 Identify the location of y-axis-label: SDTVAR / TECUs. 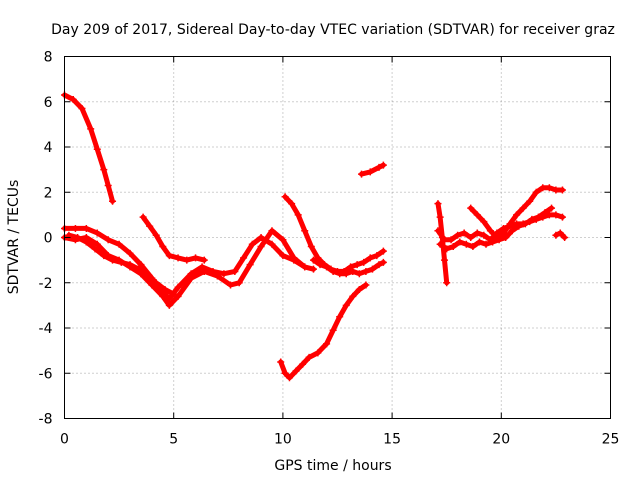
(14, 237).